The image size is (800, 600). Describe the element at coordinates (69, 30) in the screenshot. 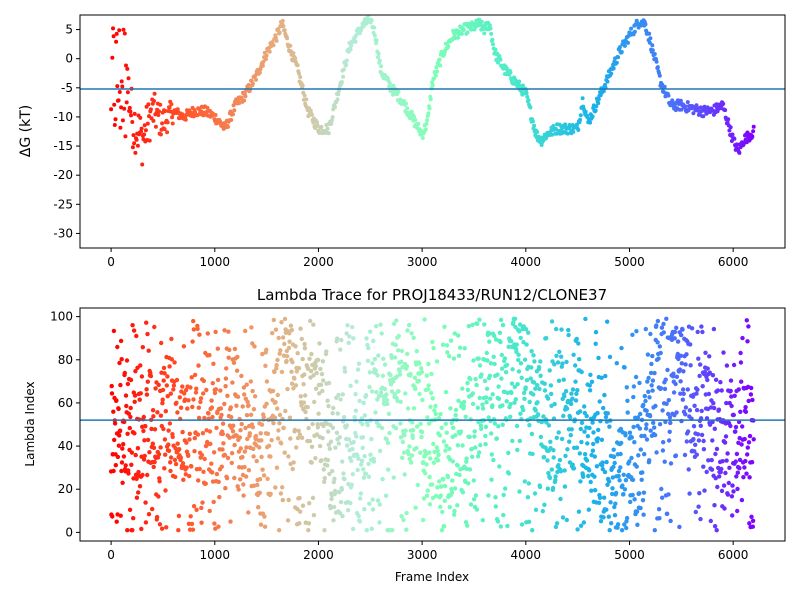

I see `delta-g-y-tick-label: 5` at that location.